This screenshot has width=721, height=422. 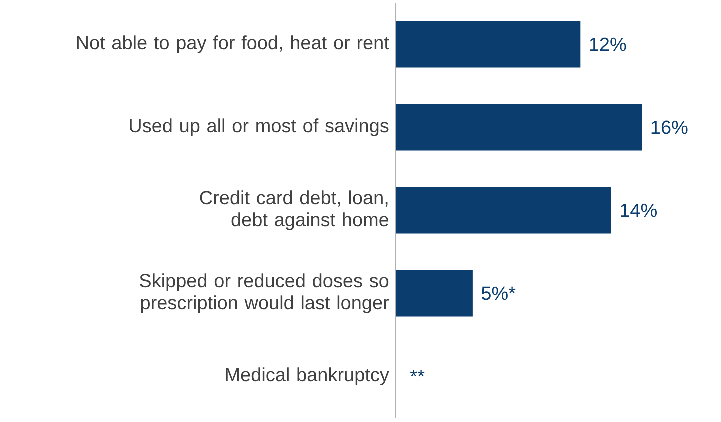 I want to click on y-tick-label: Not able to pay for food, heat or rent, so click(x=233, y=45).